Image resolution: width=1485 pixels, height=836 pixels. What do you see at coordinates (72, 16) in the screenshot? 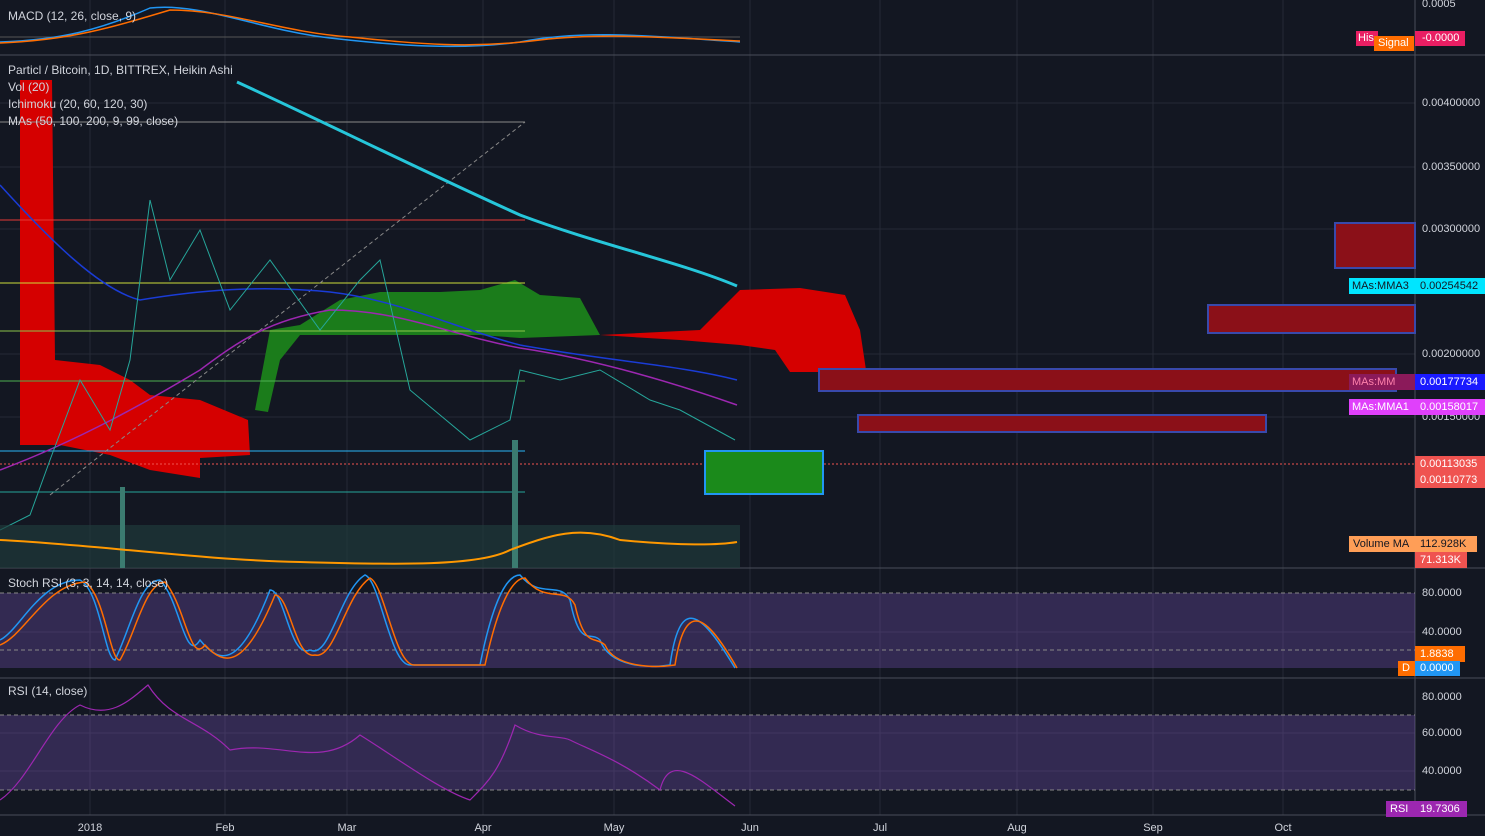
I see `macd-label: MACD (12, 26, close, 9)` at bounding box center [72, 16].